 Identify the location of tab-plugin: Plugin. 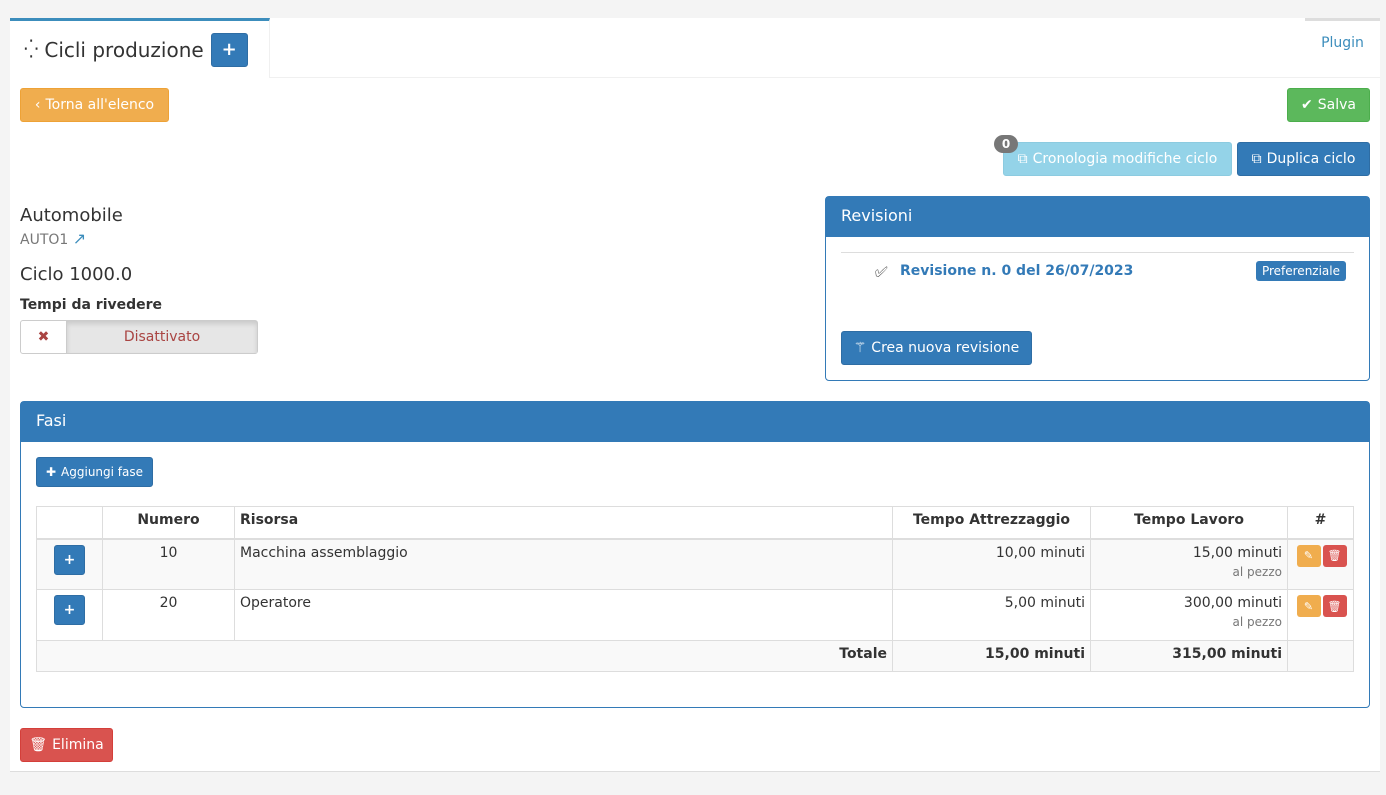
(1342, 47).